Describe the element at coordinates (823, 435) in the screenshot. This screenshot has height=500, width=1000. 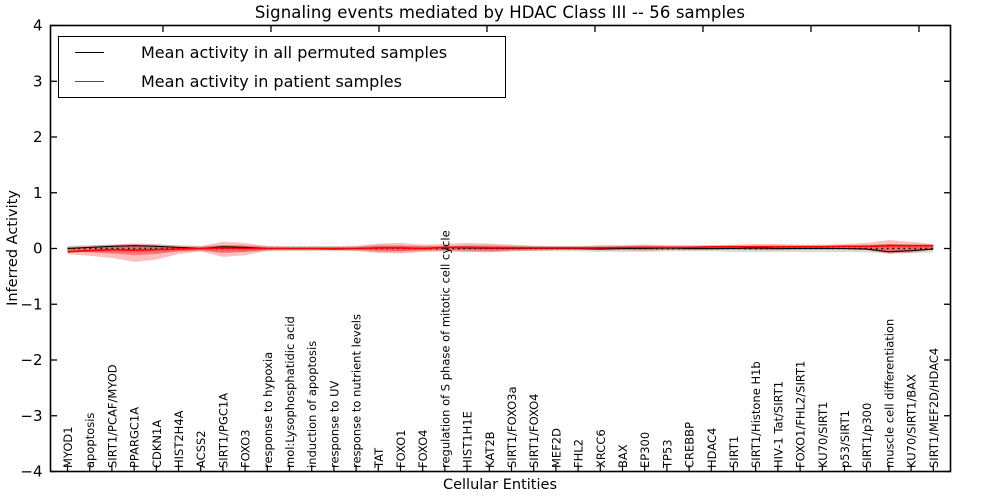
I see `category-label: KU70/SIRT1` at that location.